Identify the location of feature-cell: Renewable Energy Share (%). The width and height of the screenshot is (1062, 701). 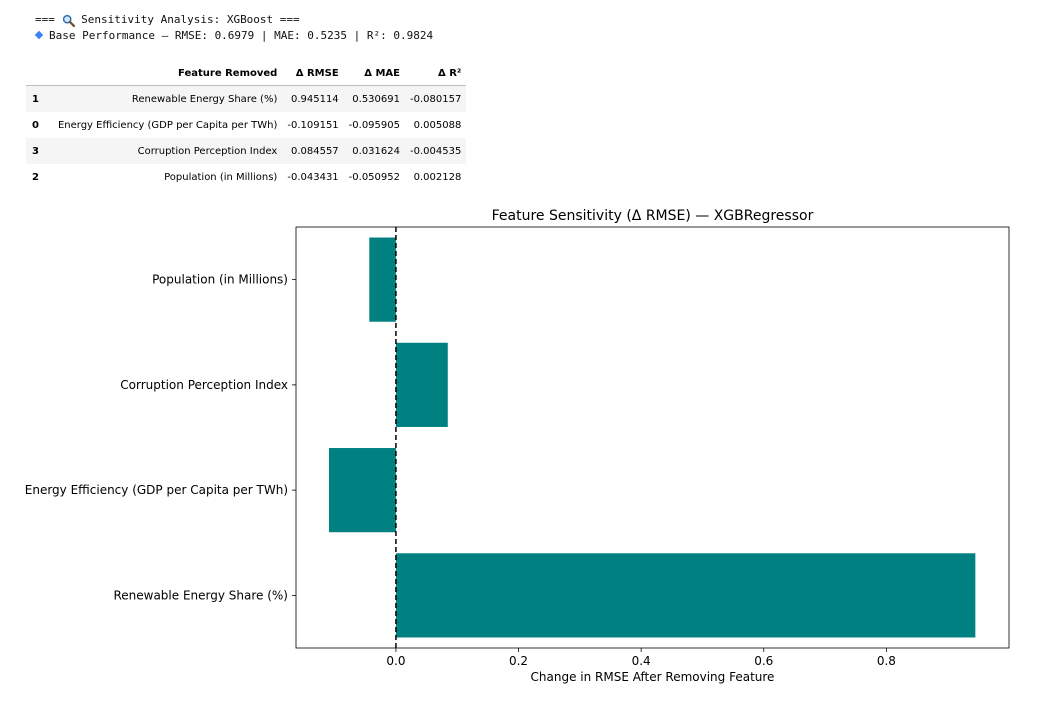
(204, 99).